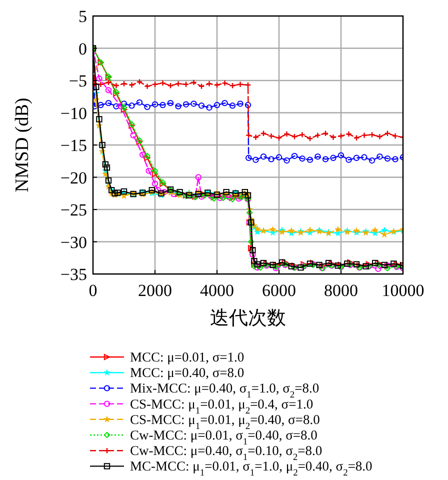  Describe the element at coordinates (187, 357) in the screenshot. I see `legend-label: MCC: μ=0.01, σ=1.0` at that location.